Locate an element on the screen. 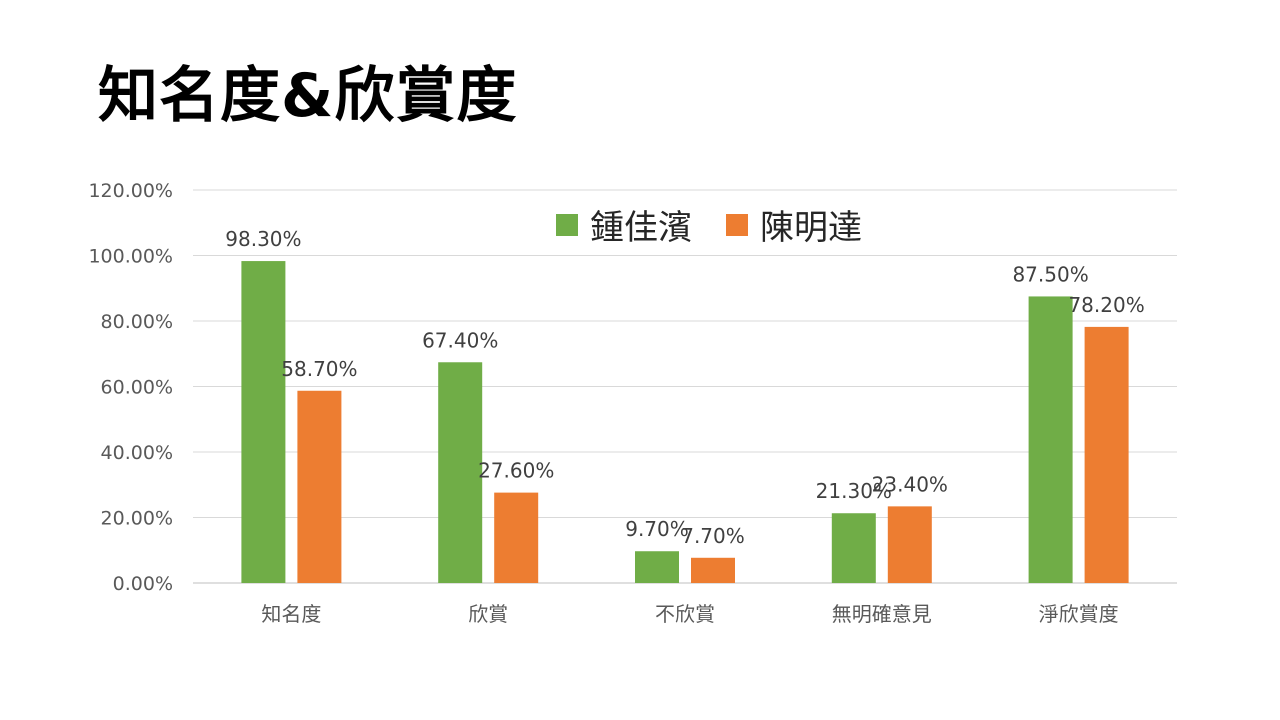 The height and width of the screenshot is (720, 1280). data-label: 98.30% is located at coordinates (263, 239).